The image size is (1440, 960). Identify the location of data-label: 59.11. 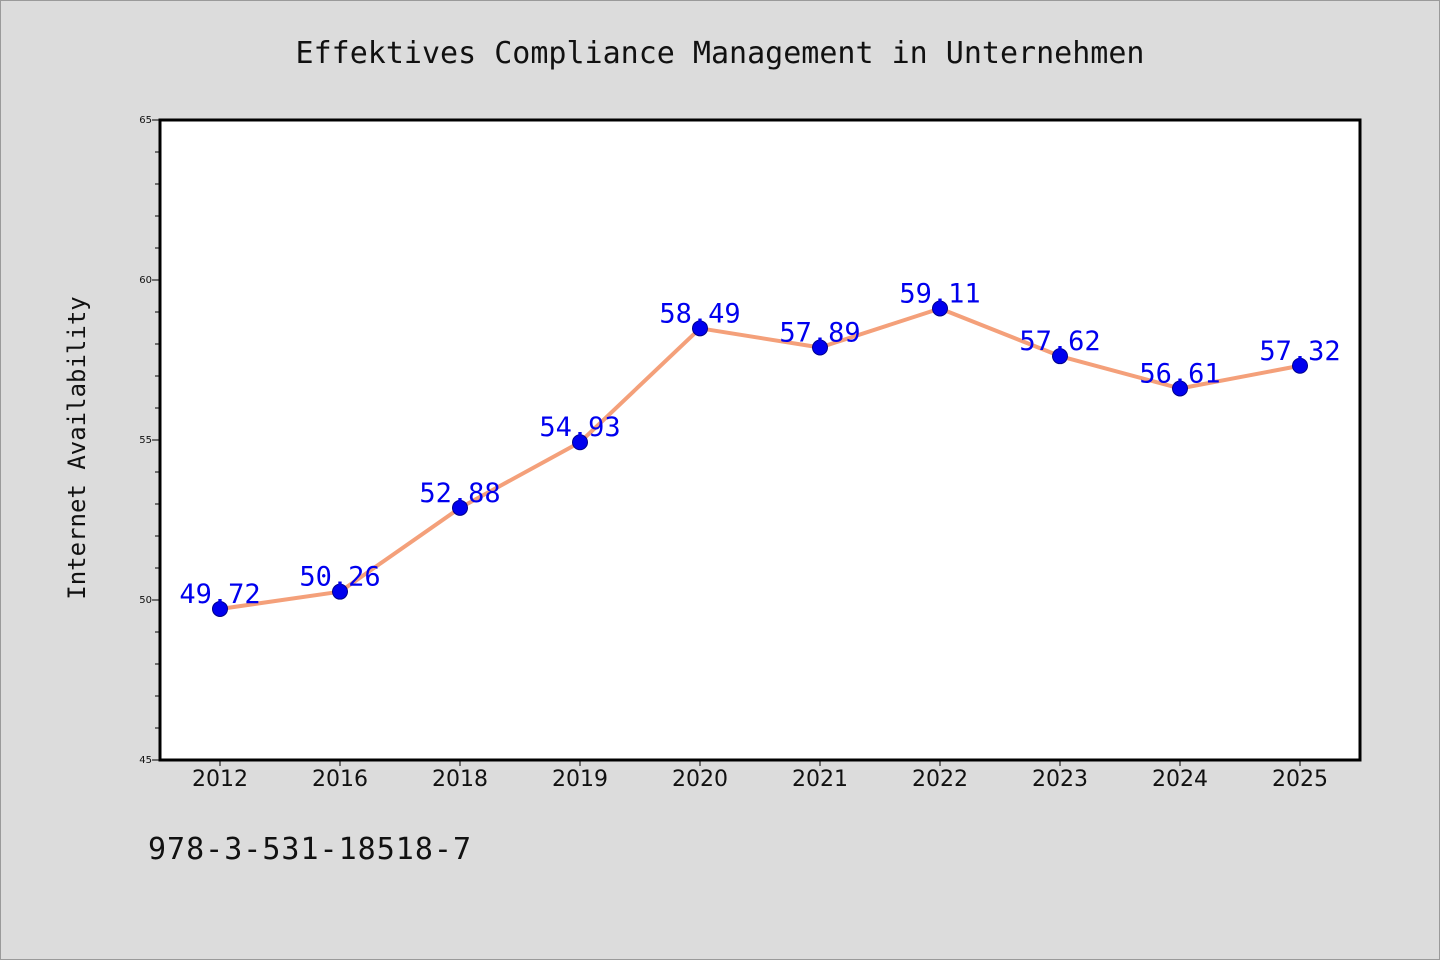
(939, 293).